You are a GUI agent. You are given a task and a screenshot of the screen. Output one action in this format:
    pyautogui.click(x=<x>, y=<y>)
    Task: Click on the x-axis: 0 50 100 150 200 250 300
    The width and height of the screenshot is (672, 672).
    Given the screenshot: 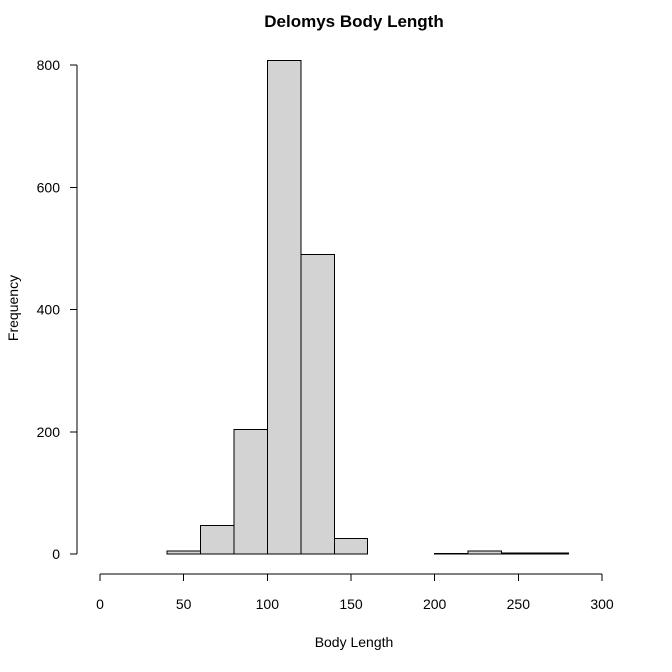 What is the action you would take?
    pyautogui.click(x=355, y=592)
    